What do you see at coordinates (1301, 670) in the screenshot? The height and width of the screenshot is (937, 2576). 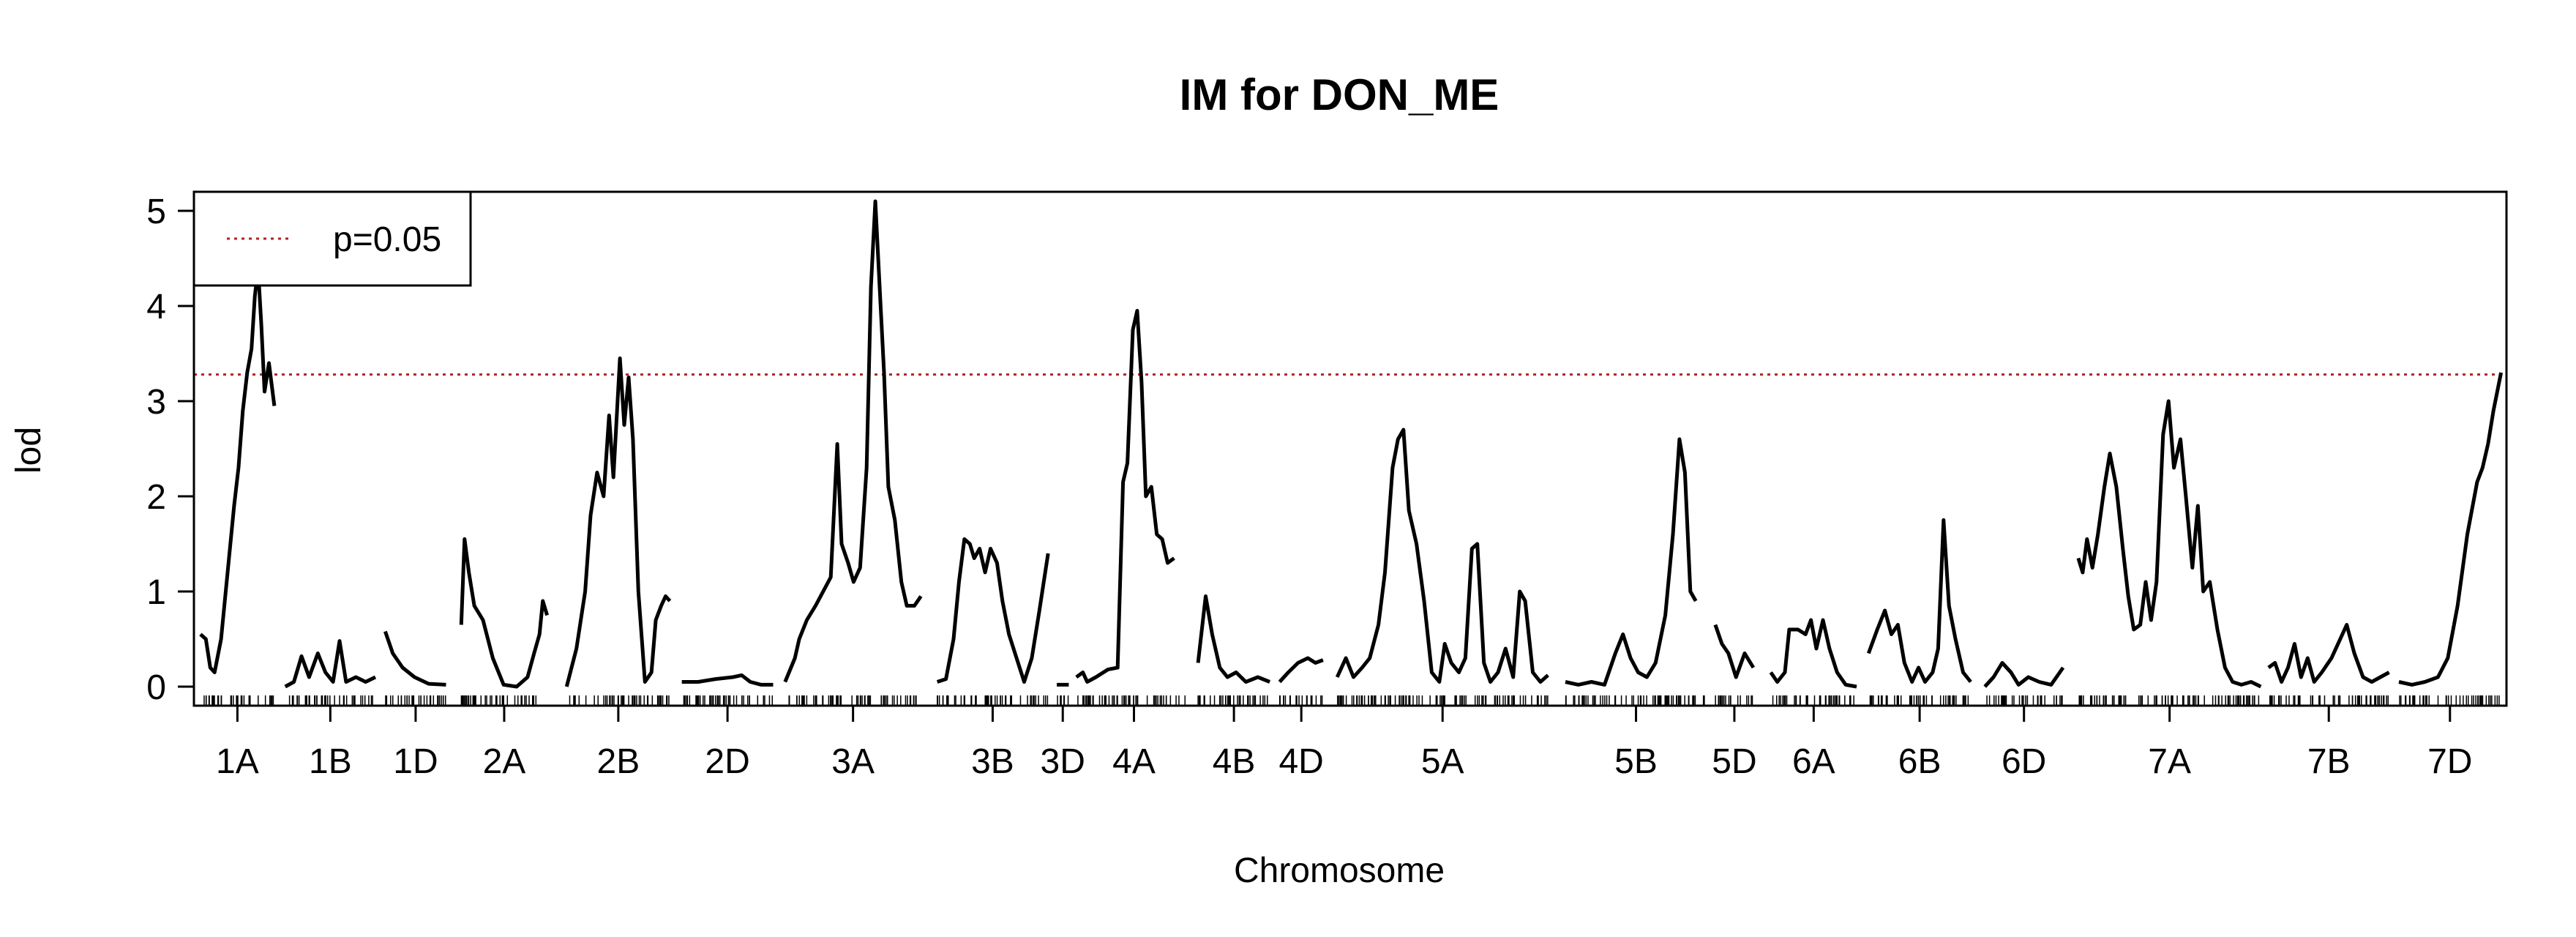 I see `lod-curve-4D` at bounding box center [1301, 670].